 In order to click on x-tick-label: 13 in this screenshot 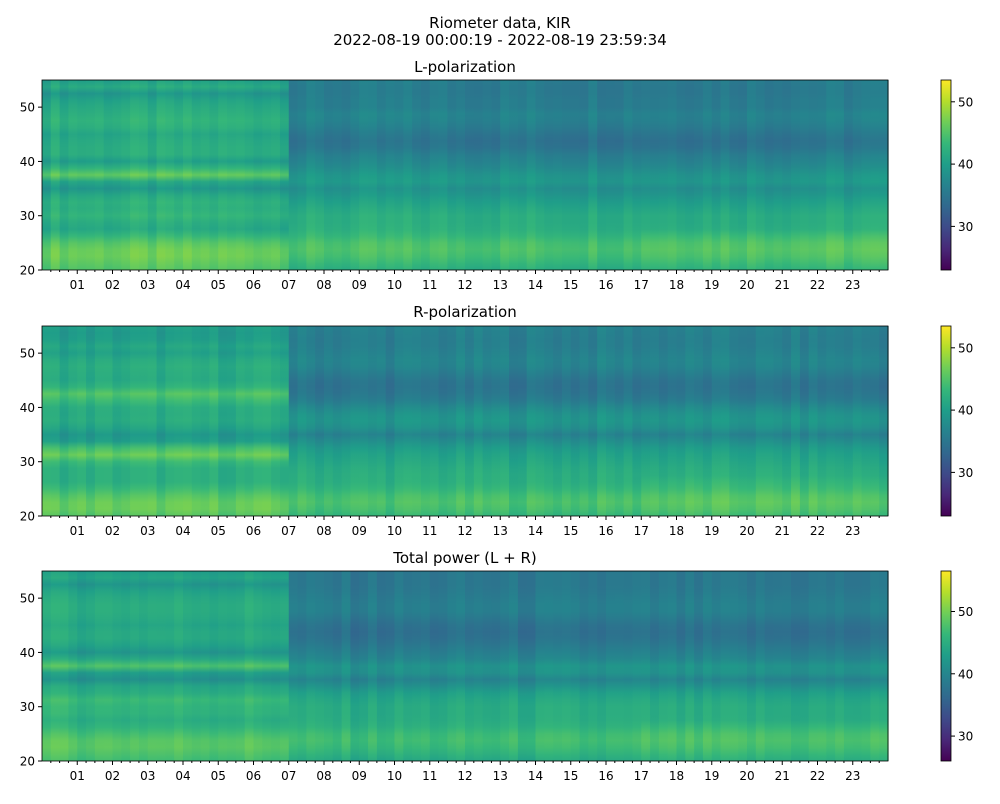, I will do `click(500, 776)`.